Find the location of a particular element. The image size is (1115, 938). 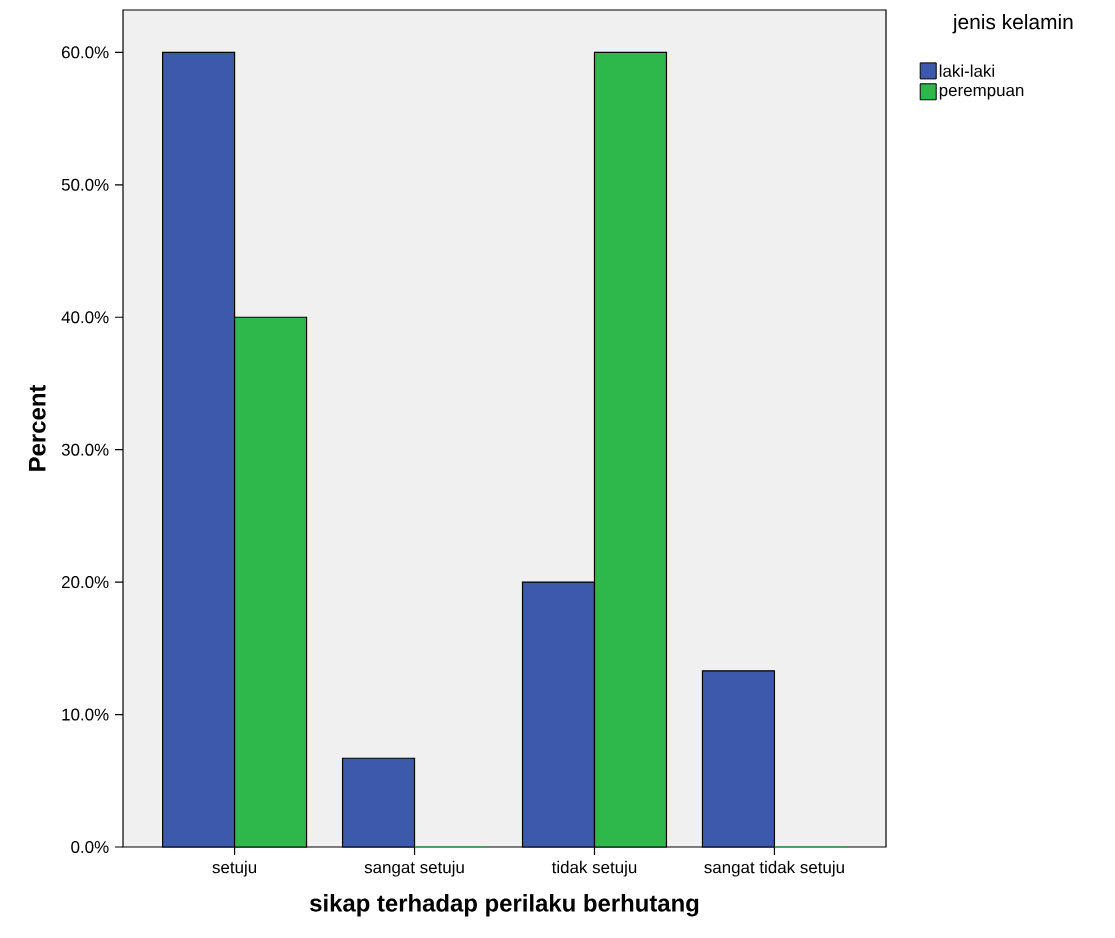

y-tick-label: 50.0% is located at coordinates (85, 184).